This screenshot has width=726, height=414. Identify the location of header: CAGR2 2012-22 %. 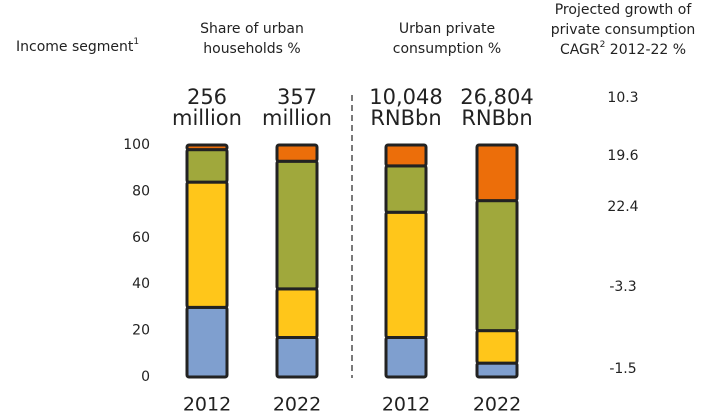
(623, 49).